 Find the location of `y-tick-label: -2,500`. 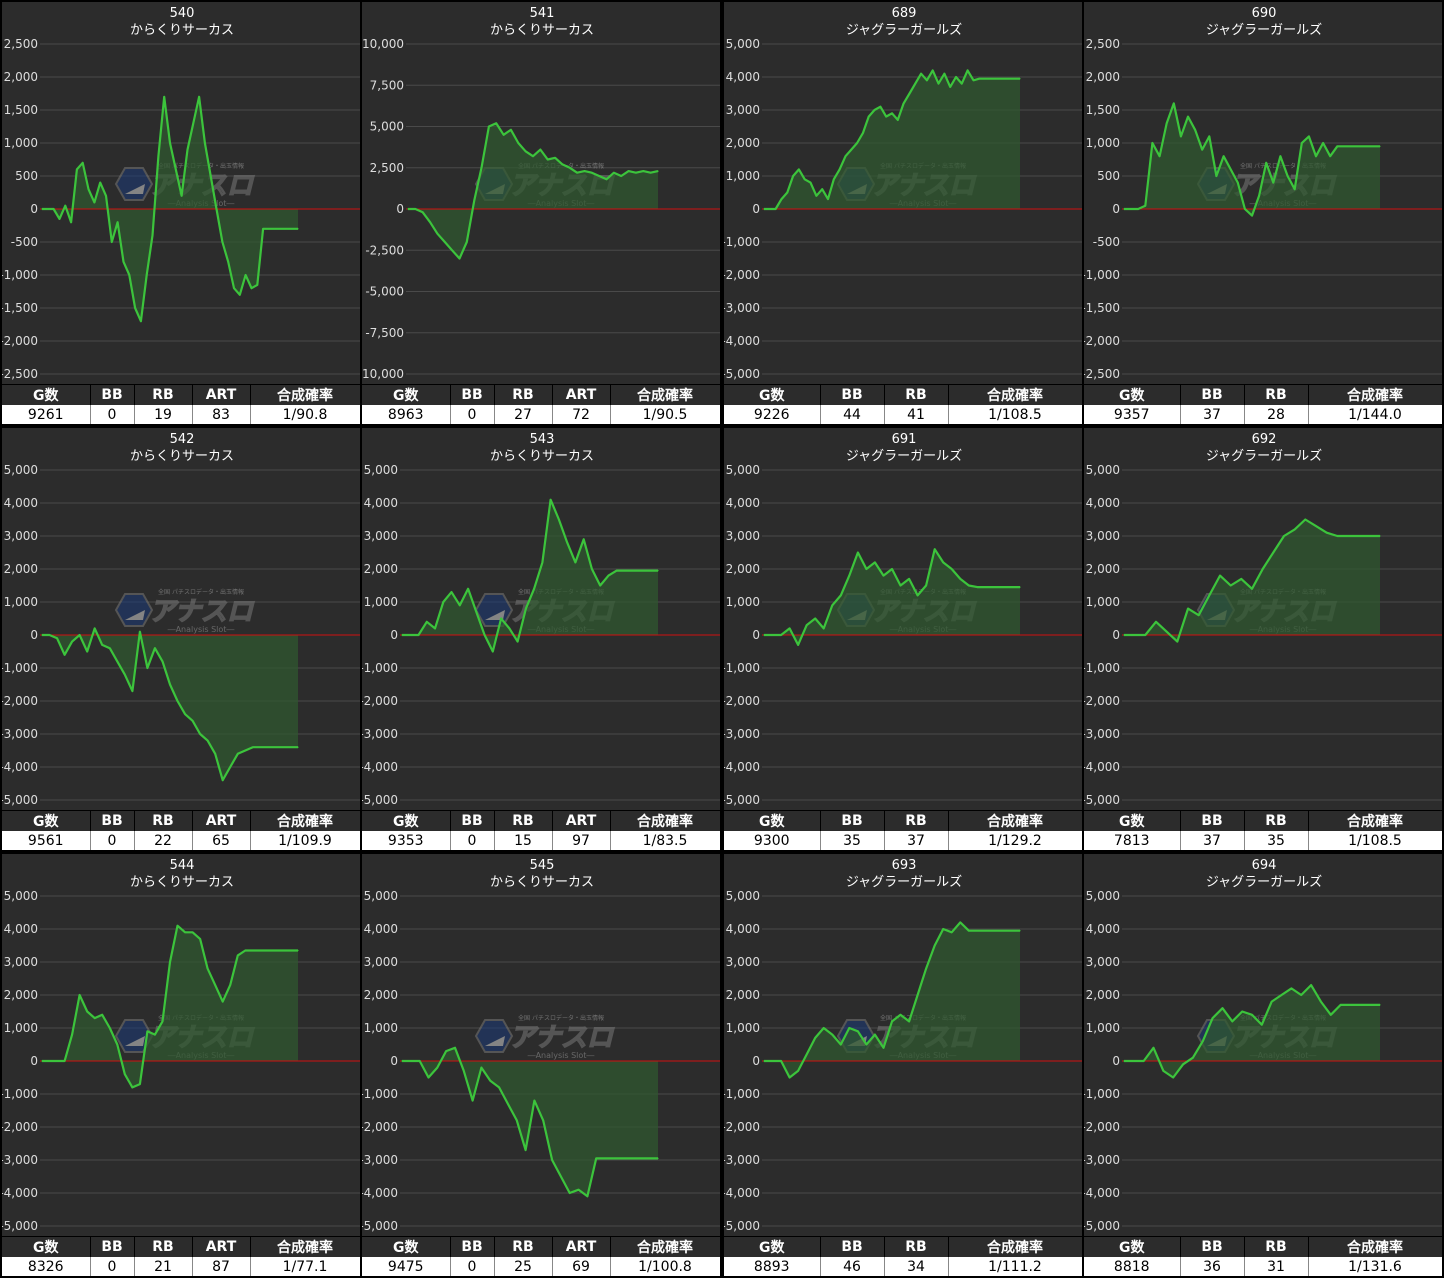

y-tick-label: -2,500 is located at coordinates (1102, 374).